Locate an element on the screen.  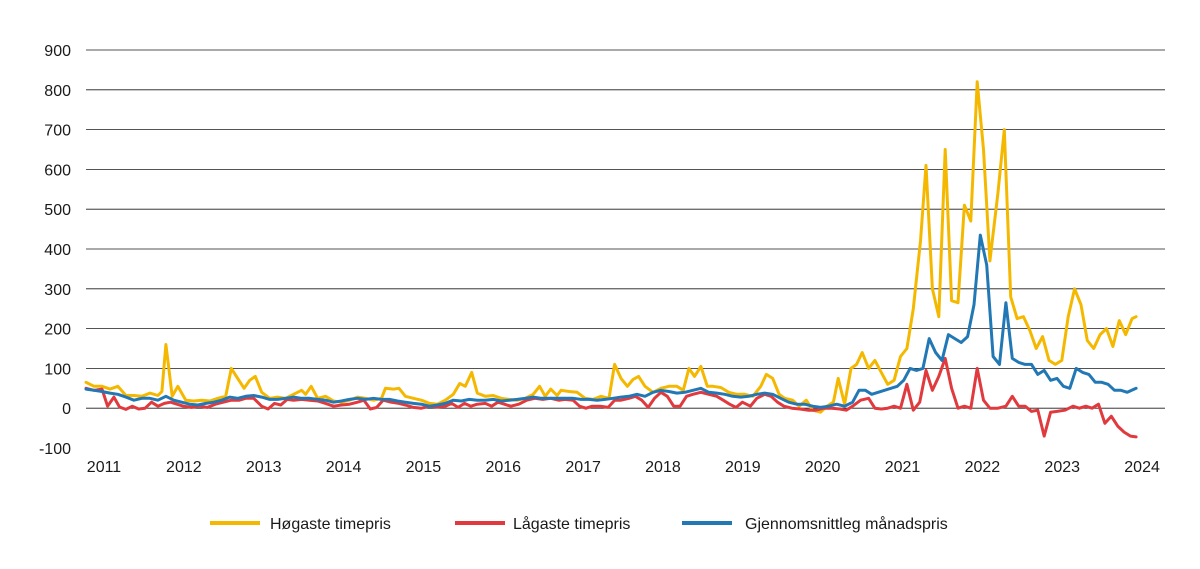
y-tick-label: 500 is located at coordinates (57, 210).